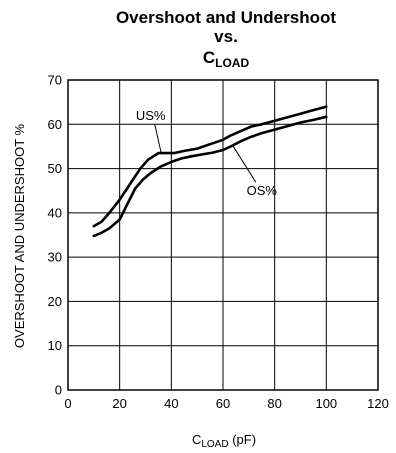 Image resolution: width=396 pixels, height=453 pixels. Describe the element at coordinates (214, 444) in the screenshot. I see `x-axis-label-sub: LOAD` at that location.